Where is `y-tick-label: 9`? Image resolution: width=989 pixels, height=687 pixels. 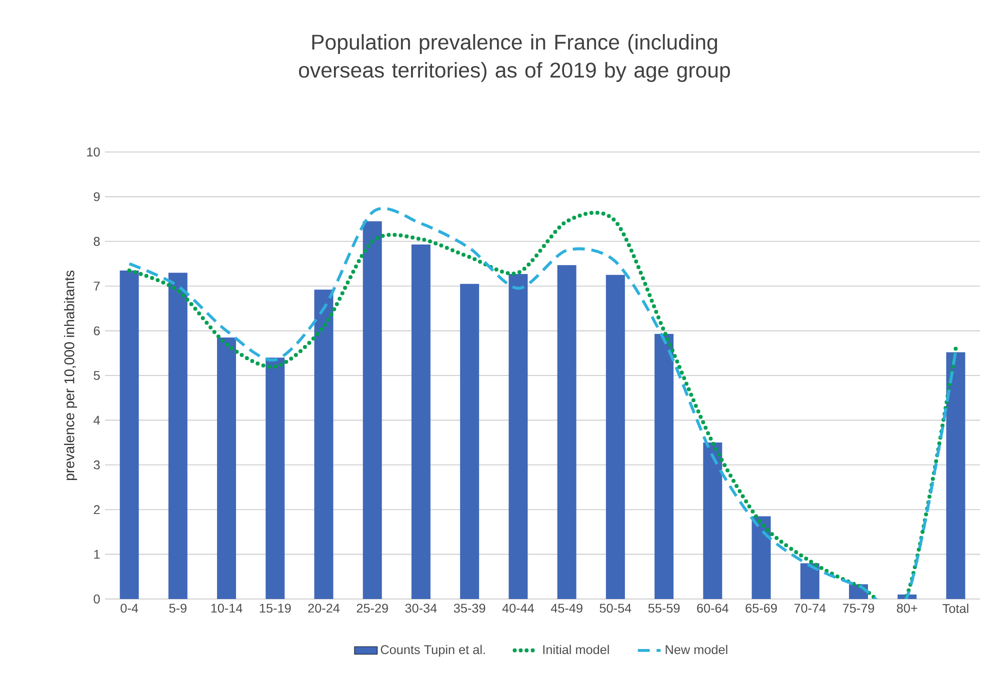 y-tick-label: 9 is located at coordinates (97, 197).